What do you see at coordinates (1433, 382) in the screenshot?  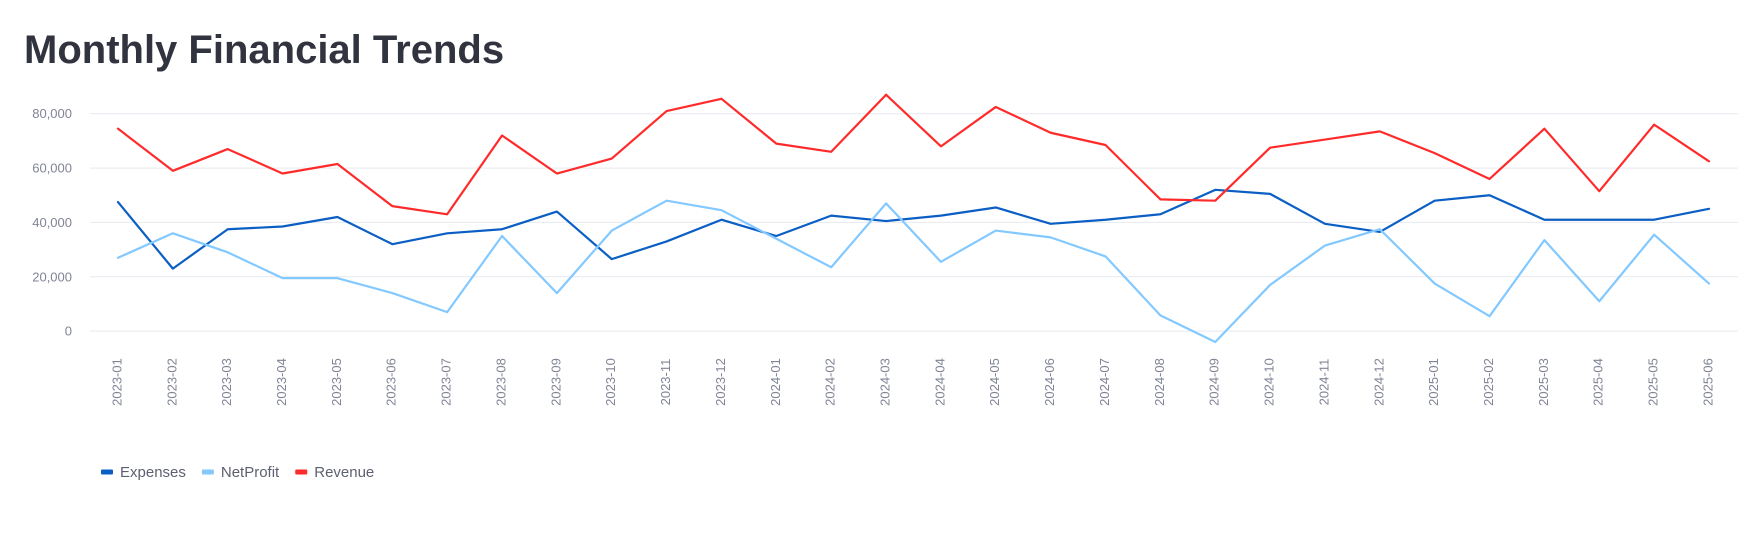 I see `x-tick-label: 2025-01` at bounding box center [1433, 382].